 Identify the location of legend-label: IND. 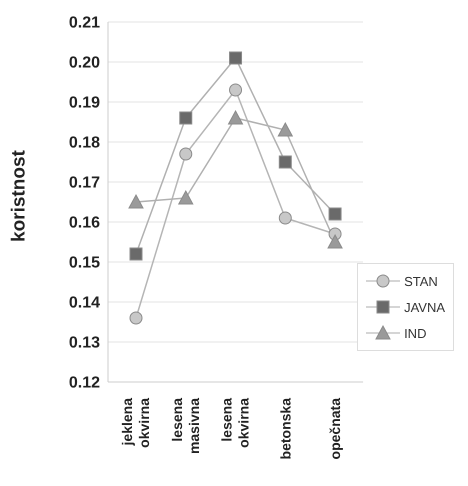
(415, 333).